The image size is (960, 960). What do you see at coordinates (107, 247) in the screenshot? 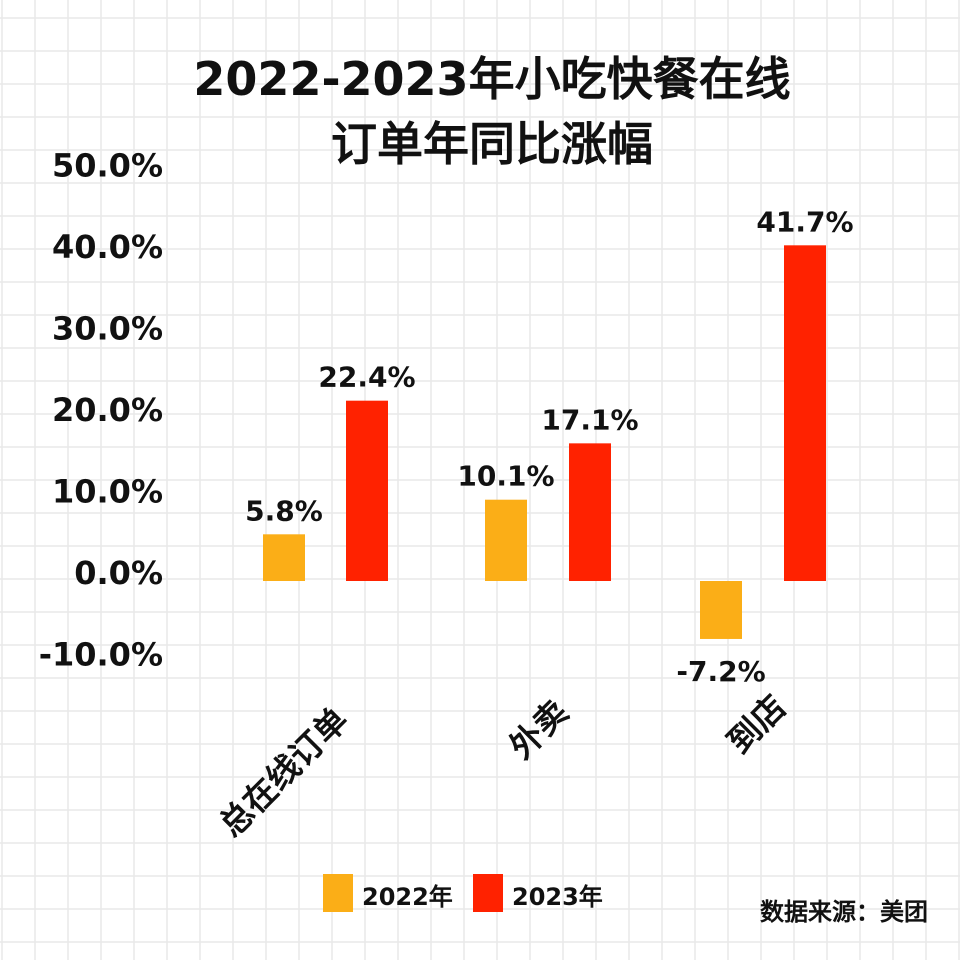
I see `y-tick-label: 40.0%` at bounding box center [107, 247].